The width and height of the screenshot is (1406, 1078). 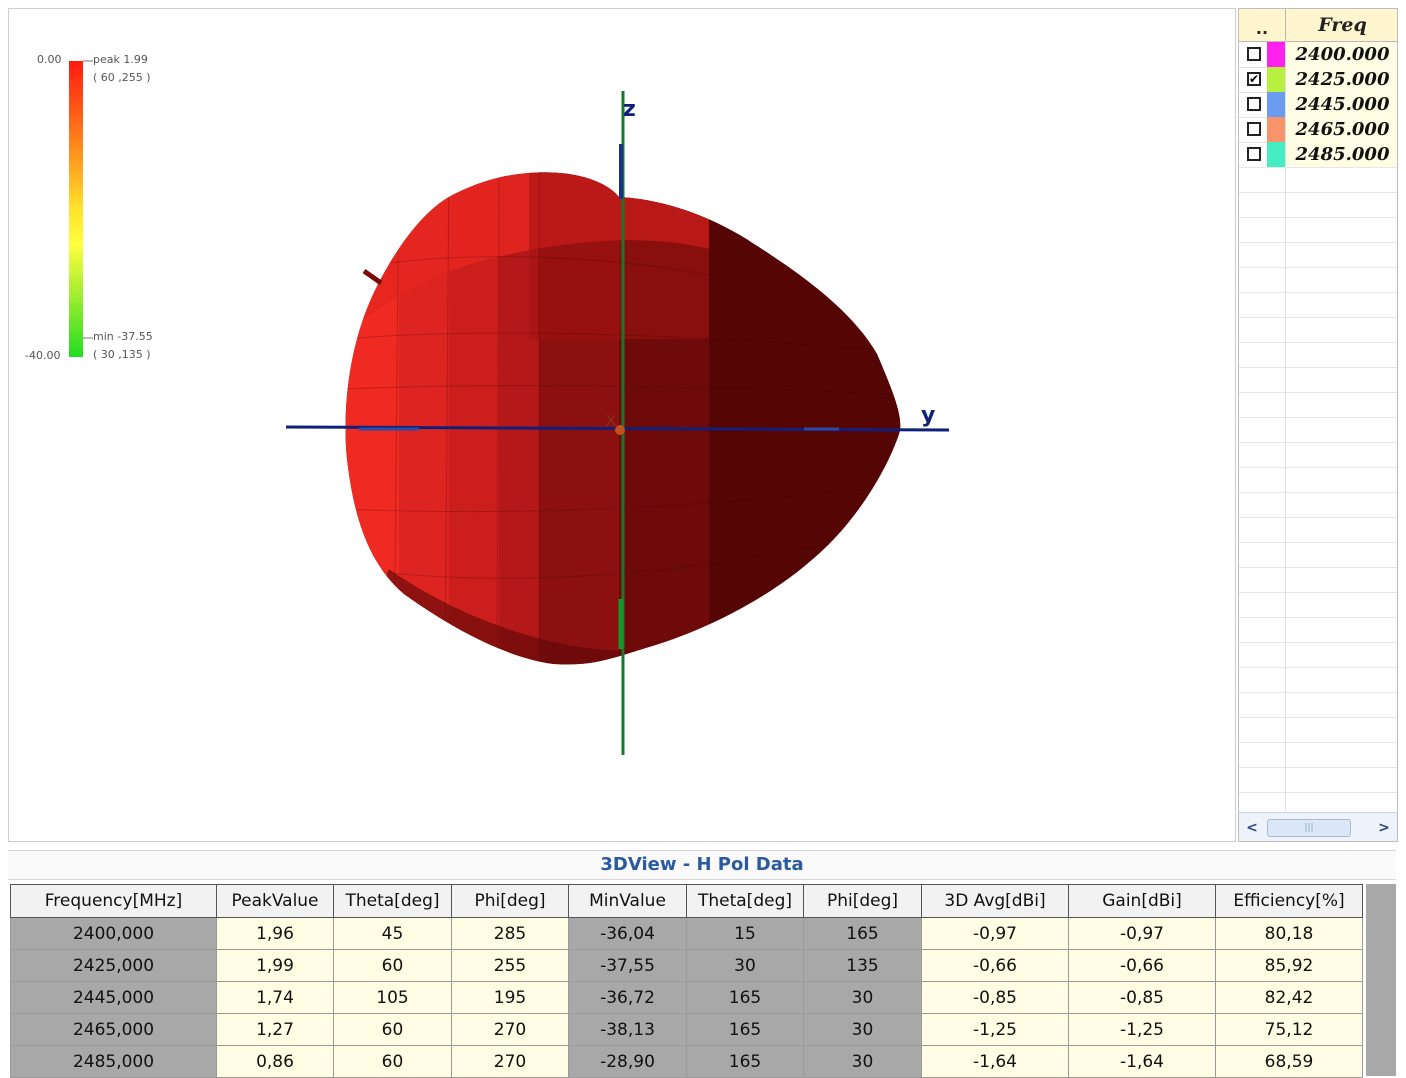 What do you see at coordinates (392, 933) in the screenshot?
I see `table-cell: 45` at bounding box center [392, 933].